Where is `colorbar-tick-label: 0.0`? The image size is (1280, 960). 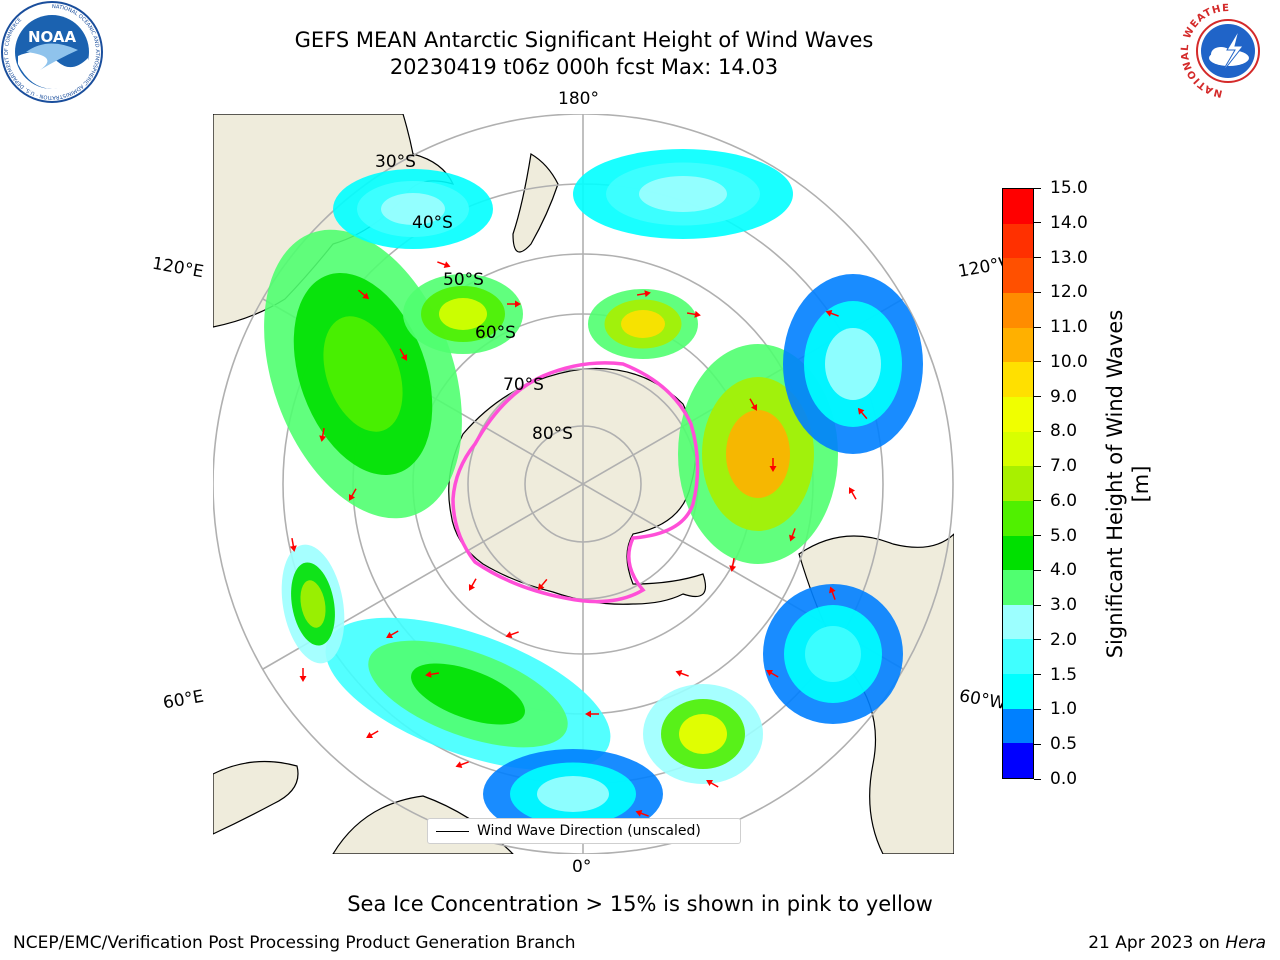 colorbar-tick-label: 0.0 is located at coordinates (1055, 779).